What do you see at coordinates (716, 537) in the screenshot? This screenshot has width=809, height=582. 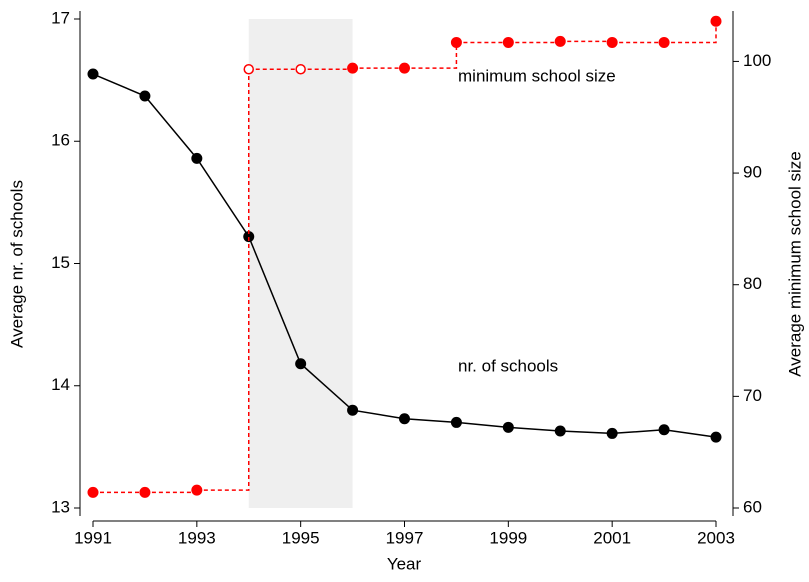 I see `x-tick-label: 2003` at bounding box center [716, 537].